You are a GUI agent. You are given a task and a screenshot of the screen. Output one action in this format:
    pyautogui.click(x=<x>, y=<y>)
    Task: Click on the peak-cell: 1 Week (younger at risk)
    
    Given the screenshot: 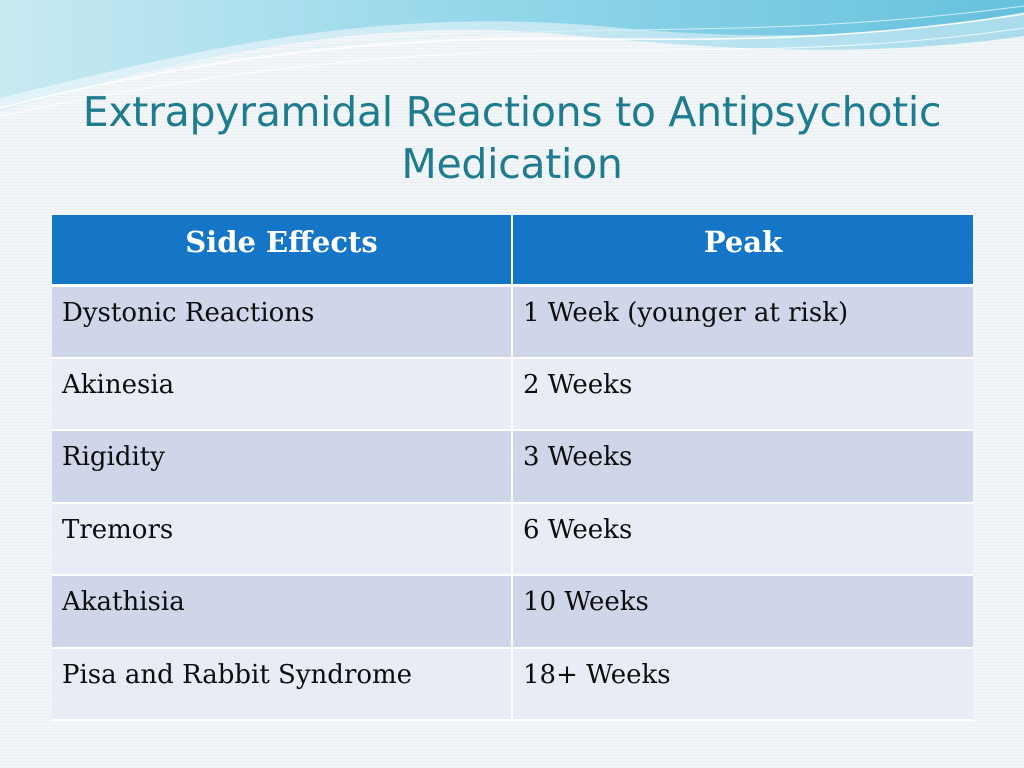 What is the action you would take?
    pyautogui.click(x=742, y=322)
    